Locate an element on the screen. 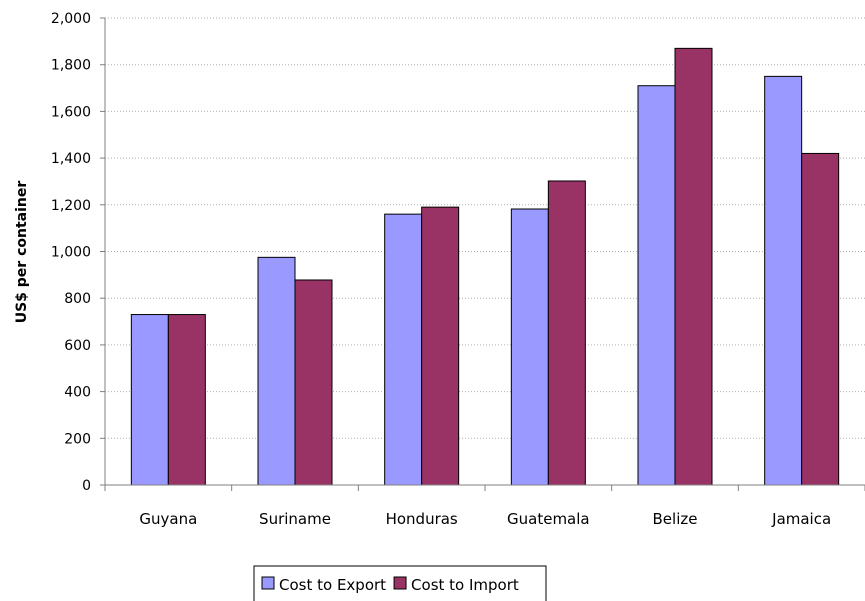 The height and width of the screenshot is (601, 865). y-tick-label: 0 is located at coordinates (86, 486).